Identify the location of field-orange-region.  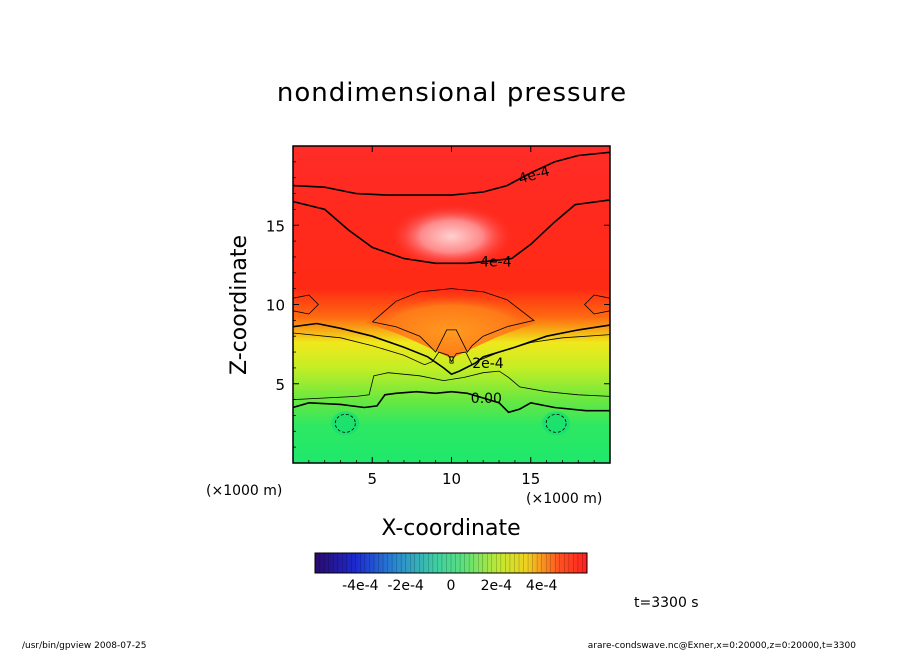
(451, 325).